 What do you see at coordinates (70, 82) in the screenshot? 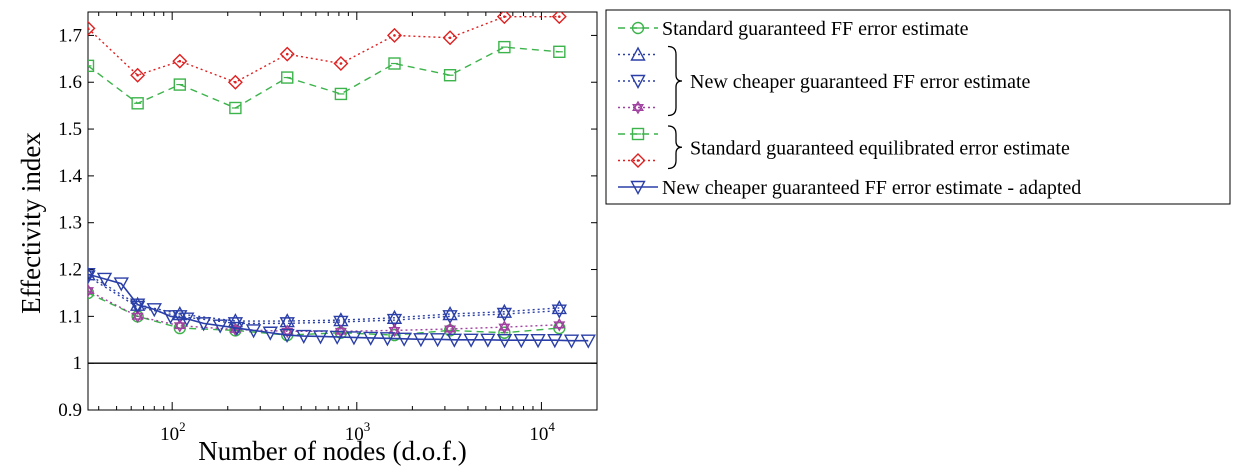
I see `y-tick-label: 1.6` at bounding box center [70, 82].